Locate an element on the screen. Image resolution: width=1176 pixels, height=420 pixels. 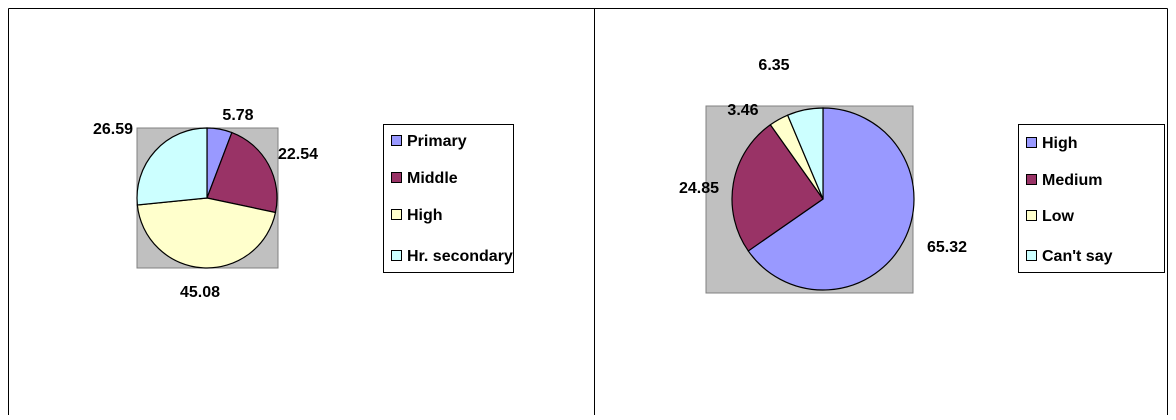
legend-label: Medium is located at coordinates (1072, 180).